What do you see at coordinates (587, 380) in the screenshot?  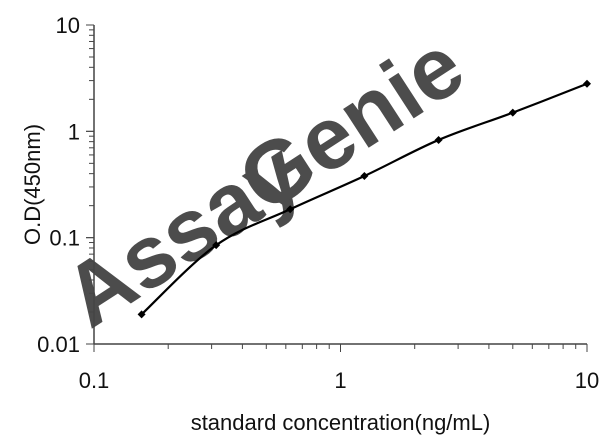 I see `x-tick-label: 10` at bounding box center [587, 380].